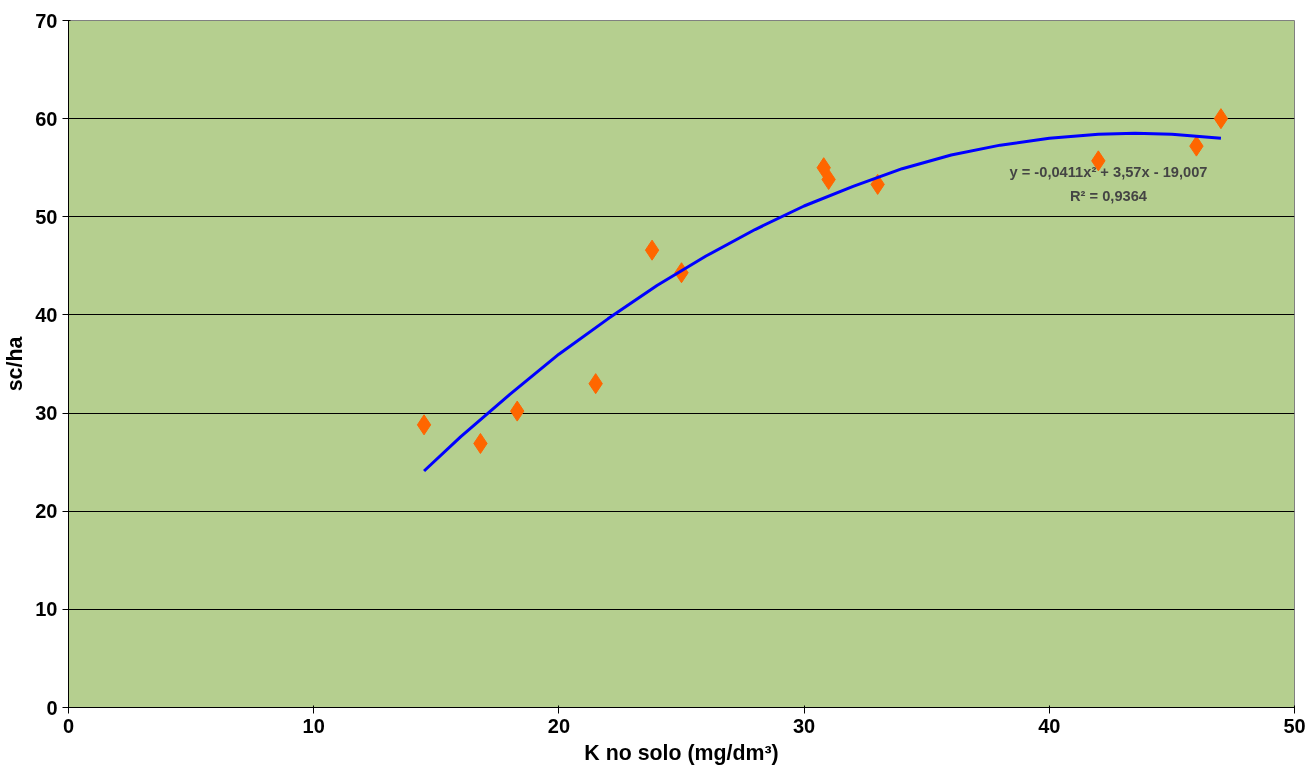 The width and height of the screenshot is (1314, 767). What do you see at coordinates (68, 725) in the screenshot?
I see `x-tick-label: 0` at bounding box center [68, 725].